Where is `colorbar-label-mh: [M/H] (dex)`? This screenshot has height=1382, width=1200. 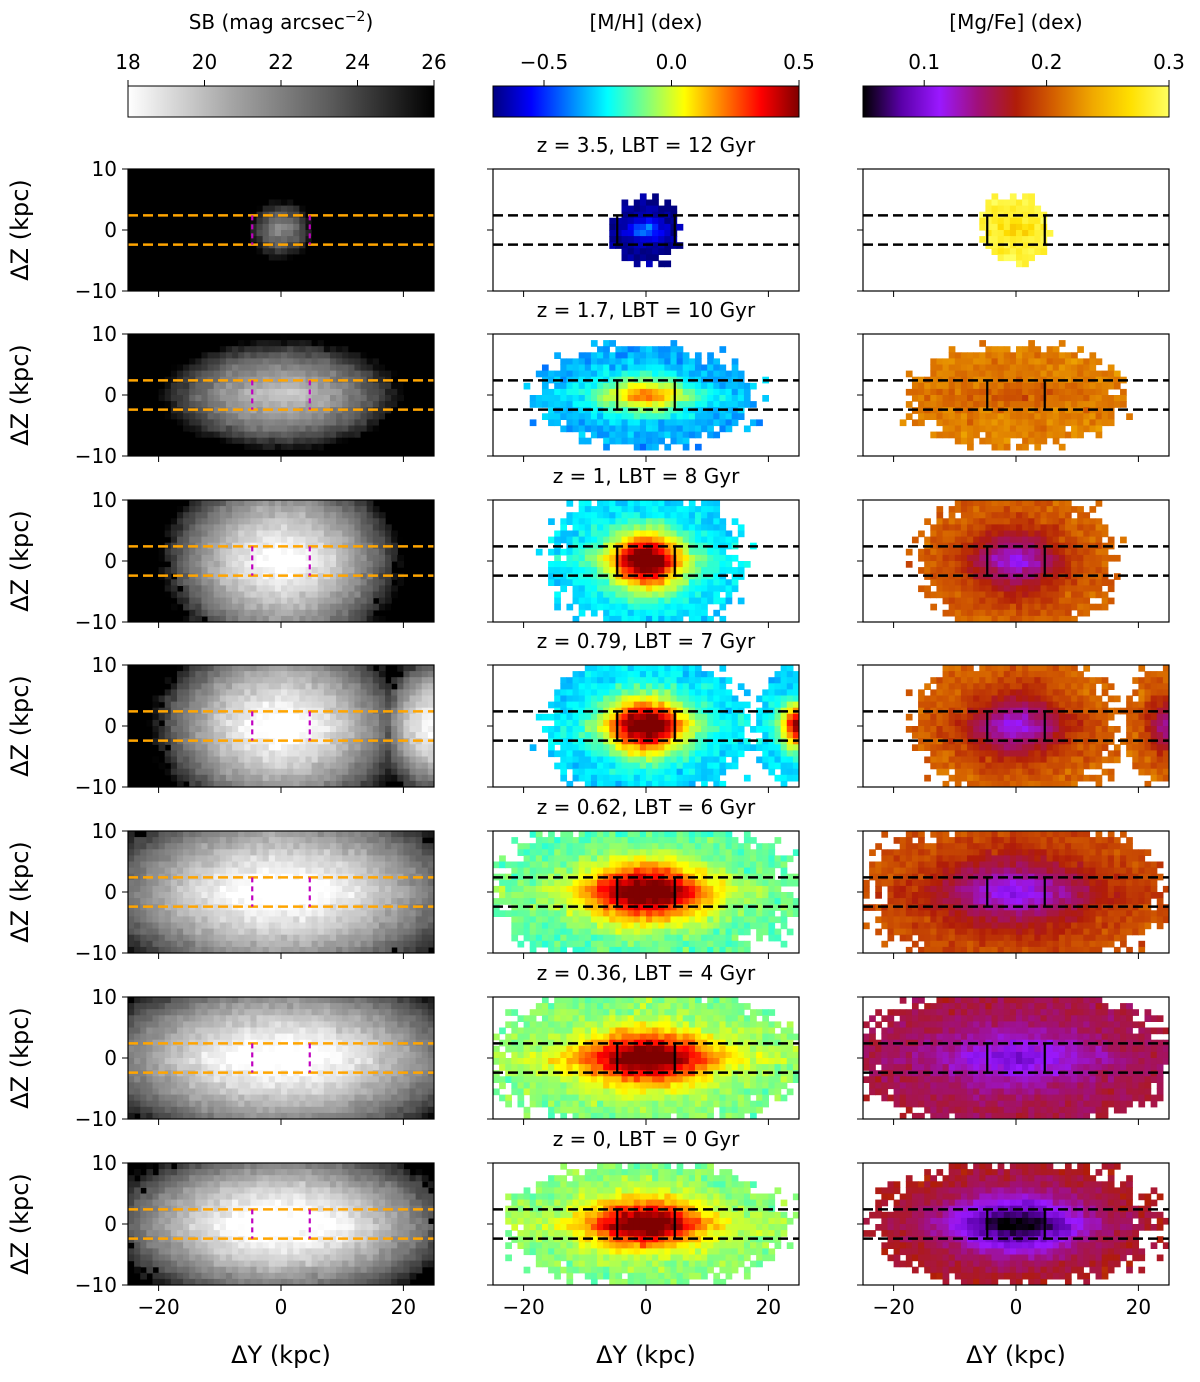 colorbar-label-mh: [M/H] (dex) is located at coordinates (645, 22).